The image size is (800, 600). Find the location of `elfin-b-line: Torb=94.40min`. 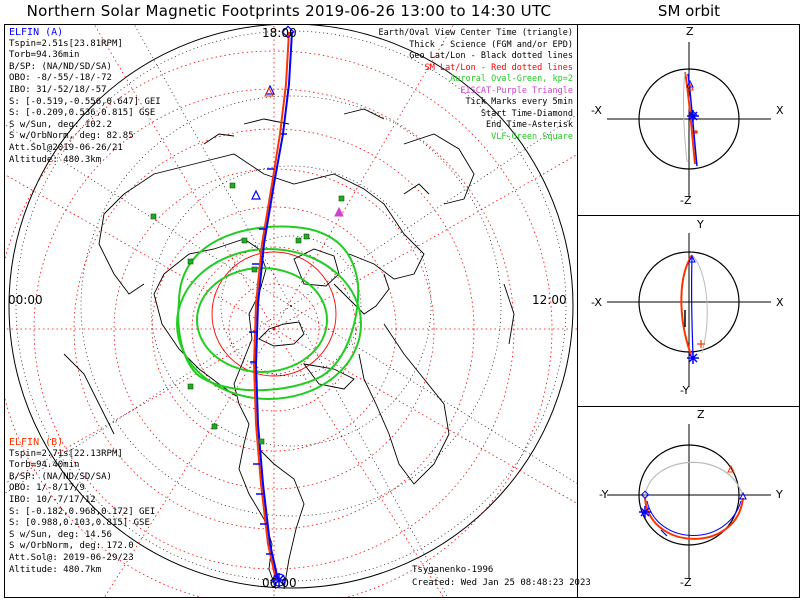

elfin-b-line: Torb=94.40min is located at coordinates (44, 465).